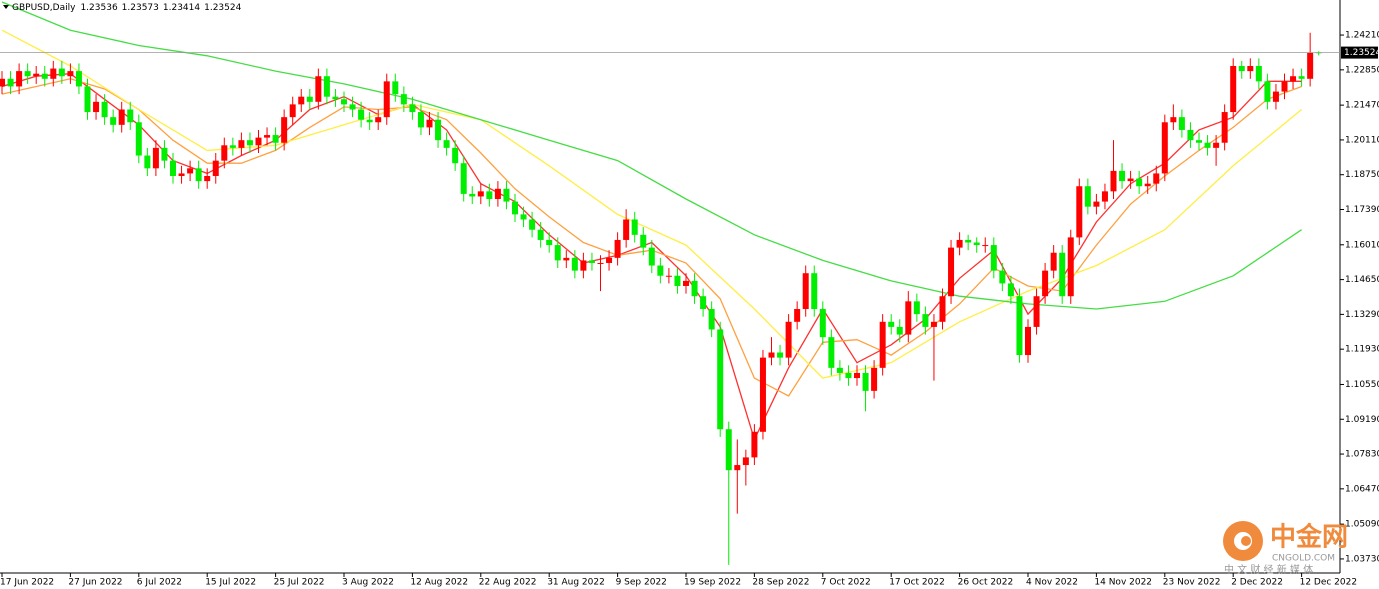  Describe the element at coordinates (1268, 569) in the screenshot. I see `watermark-tagline: 中 文 财 经 新 媒 体` at that location.